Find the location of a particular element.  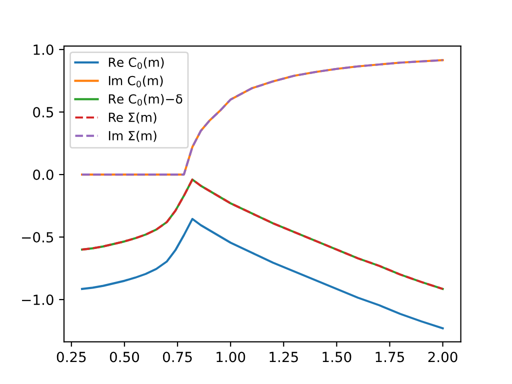

y-tick-label: −0.5 is located at coordinates (38, 237).